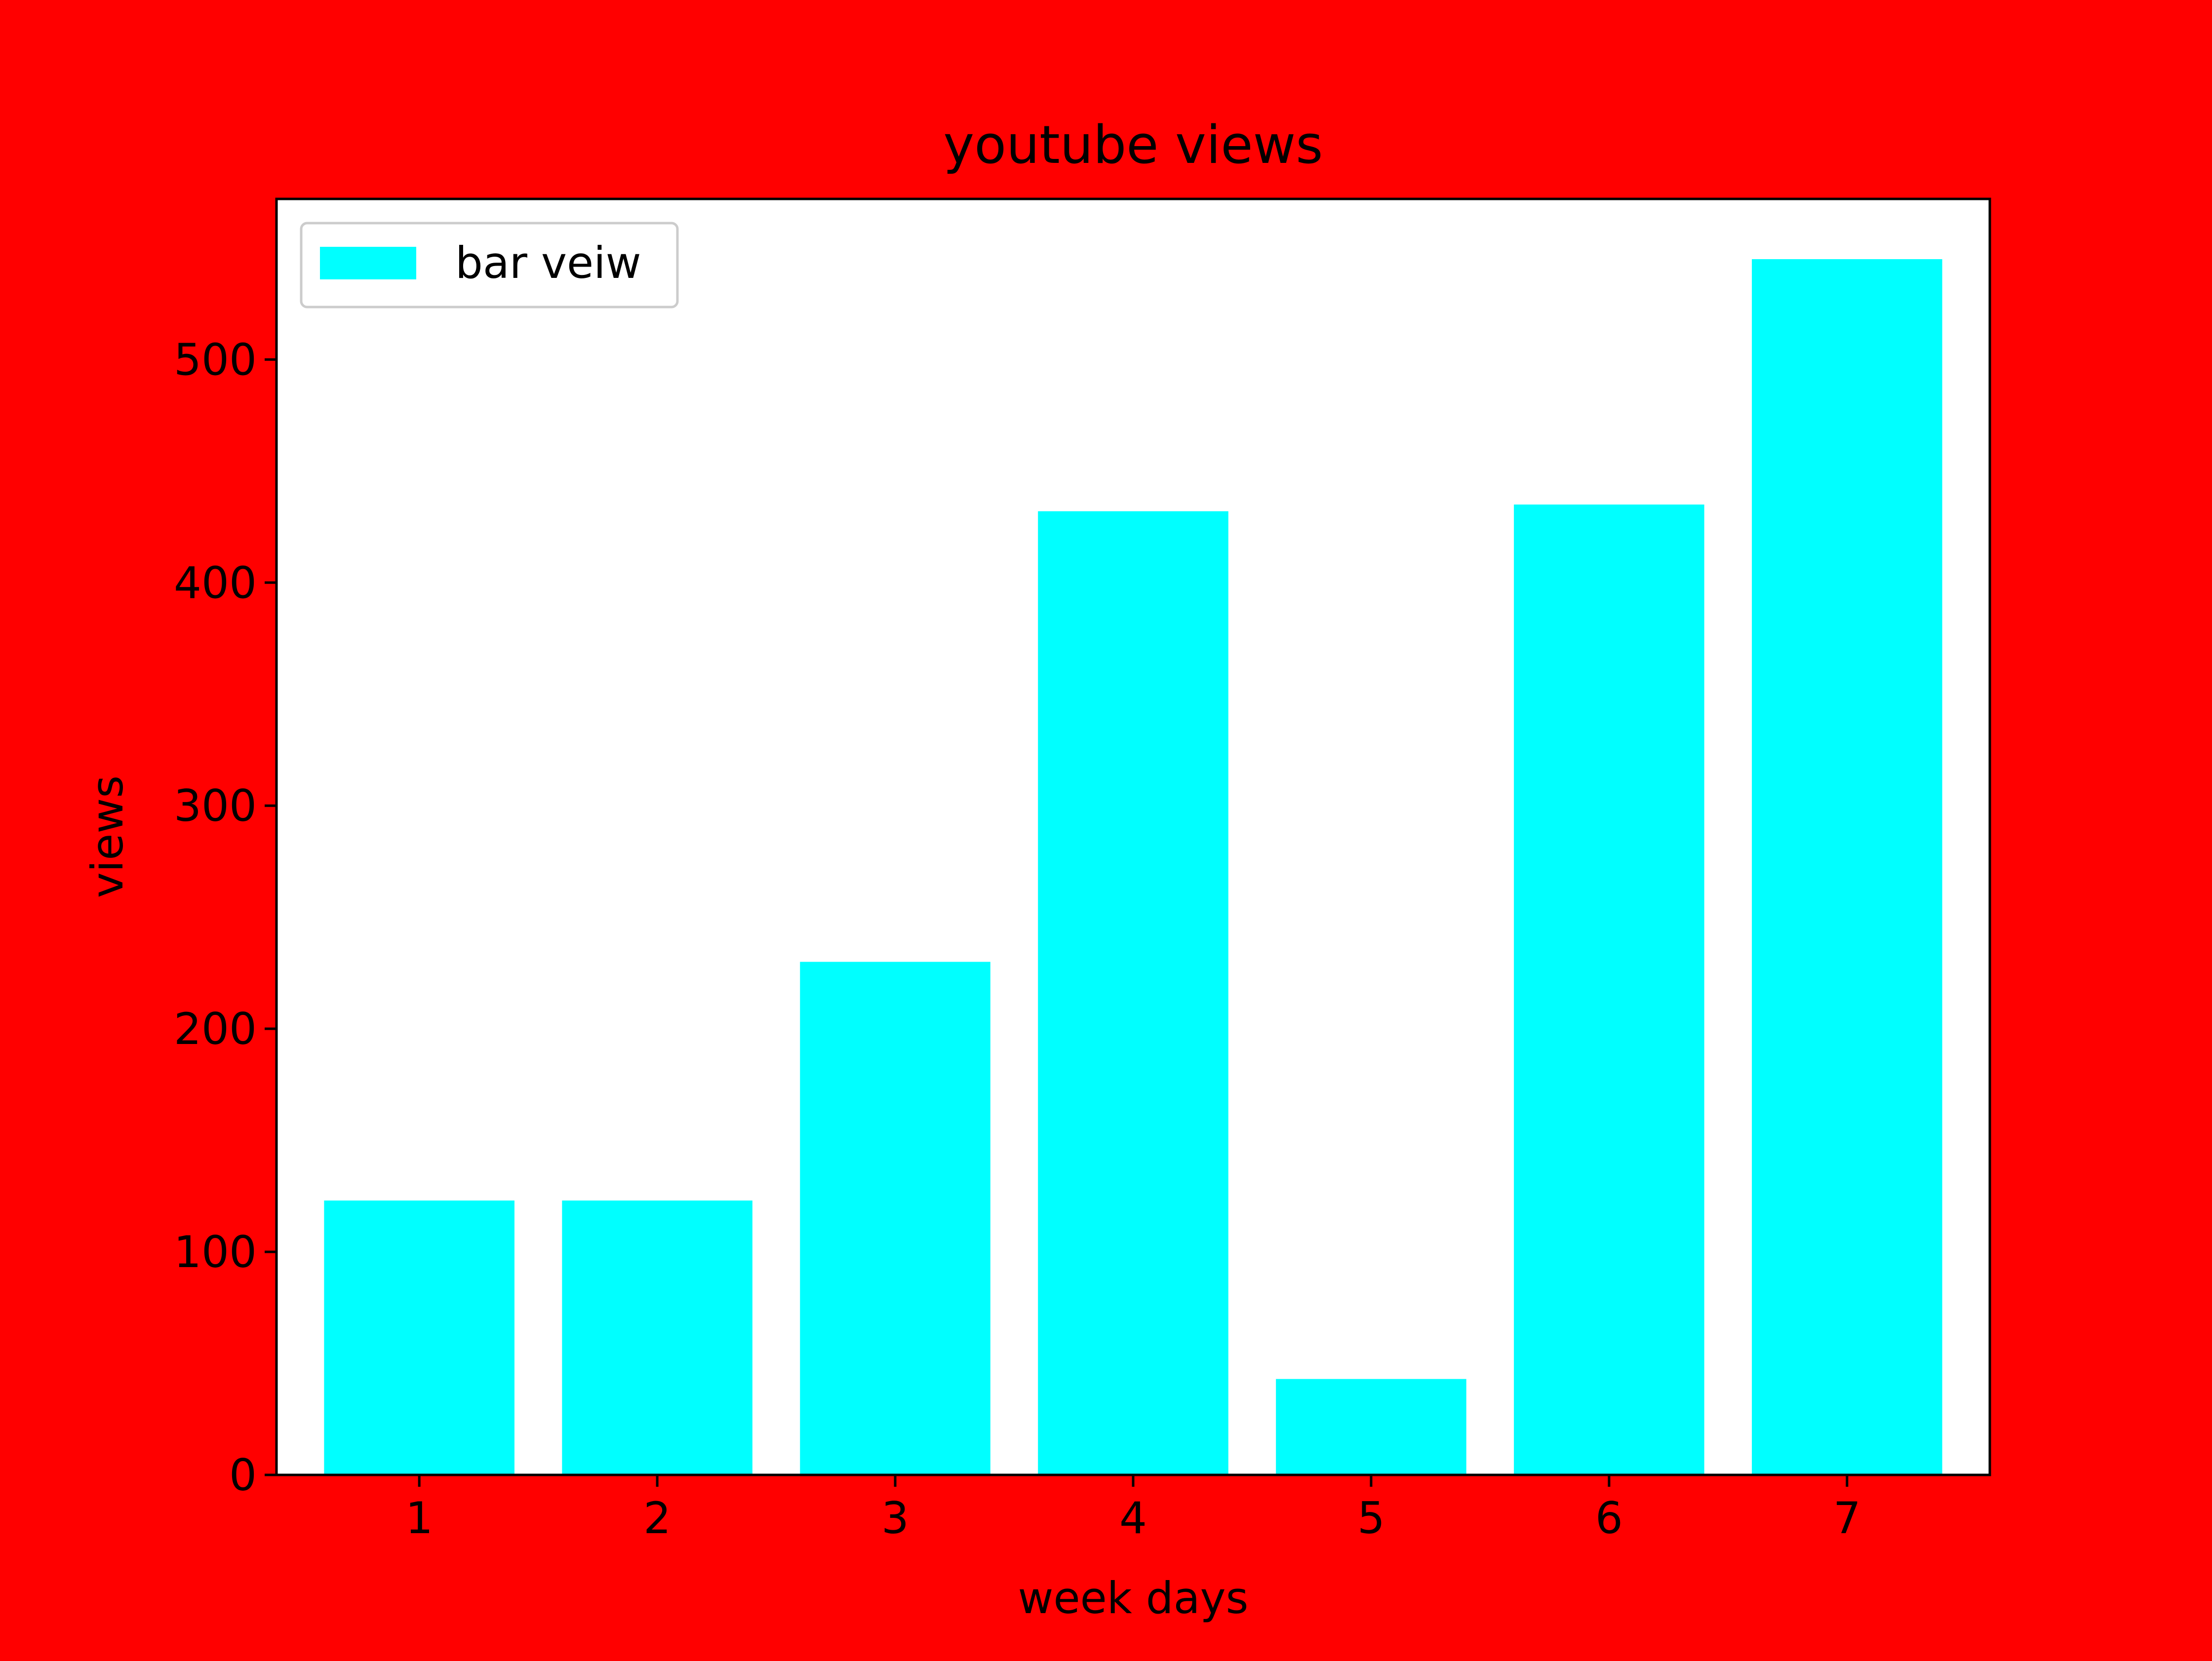 This screenshot has height=1661, width=2212. Describe the element at coordinates (216, 1252) in the screenshot. I see `y-tick-label: 100` at that location.